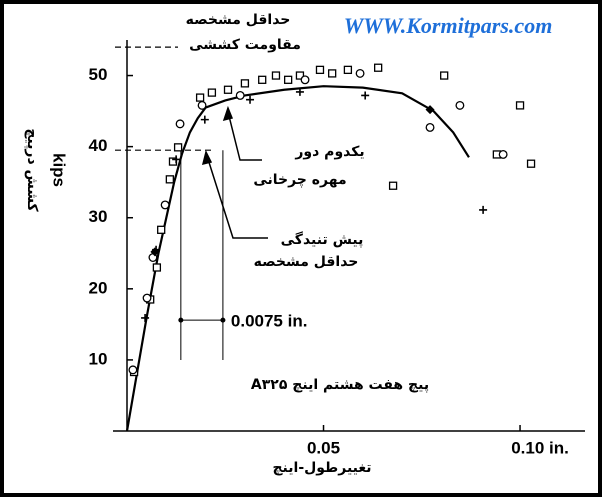 This screenshot has width=602, height=497. I want to click on annotation: مهره چرخانی, so click(299, 180).